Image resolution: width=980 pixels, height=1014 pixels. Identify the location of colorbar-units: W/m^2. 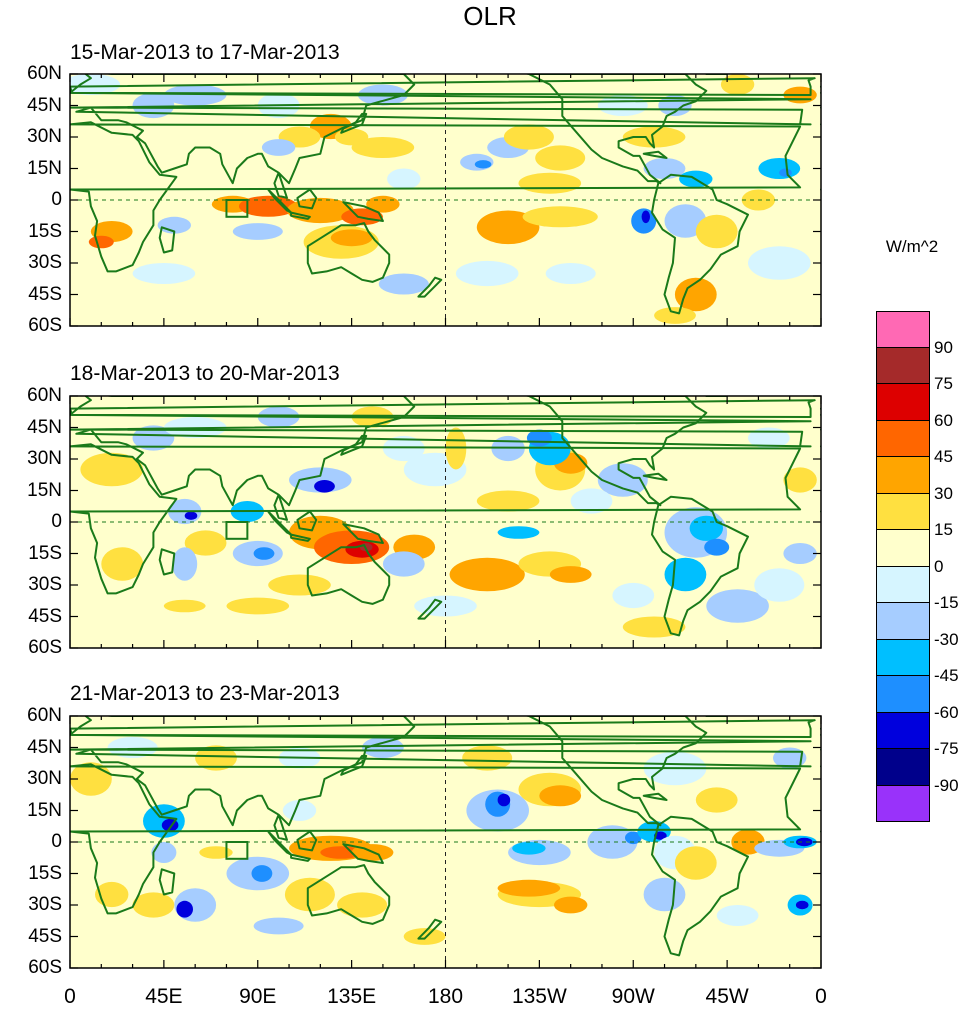
(912, 246).